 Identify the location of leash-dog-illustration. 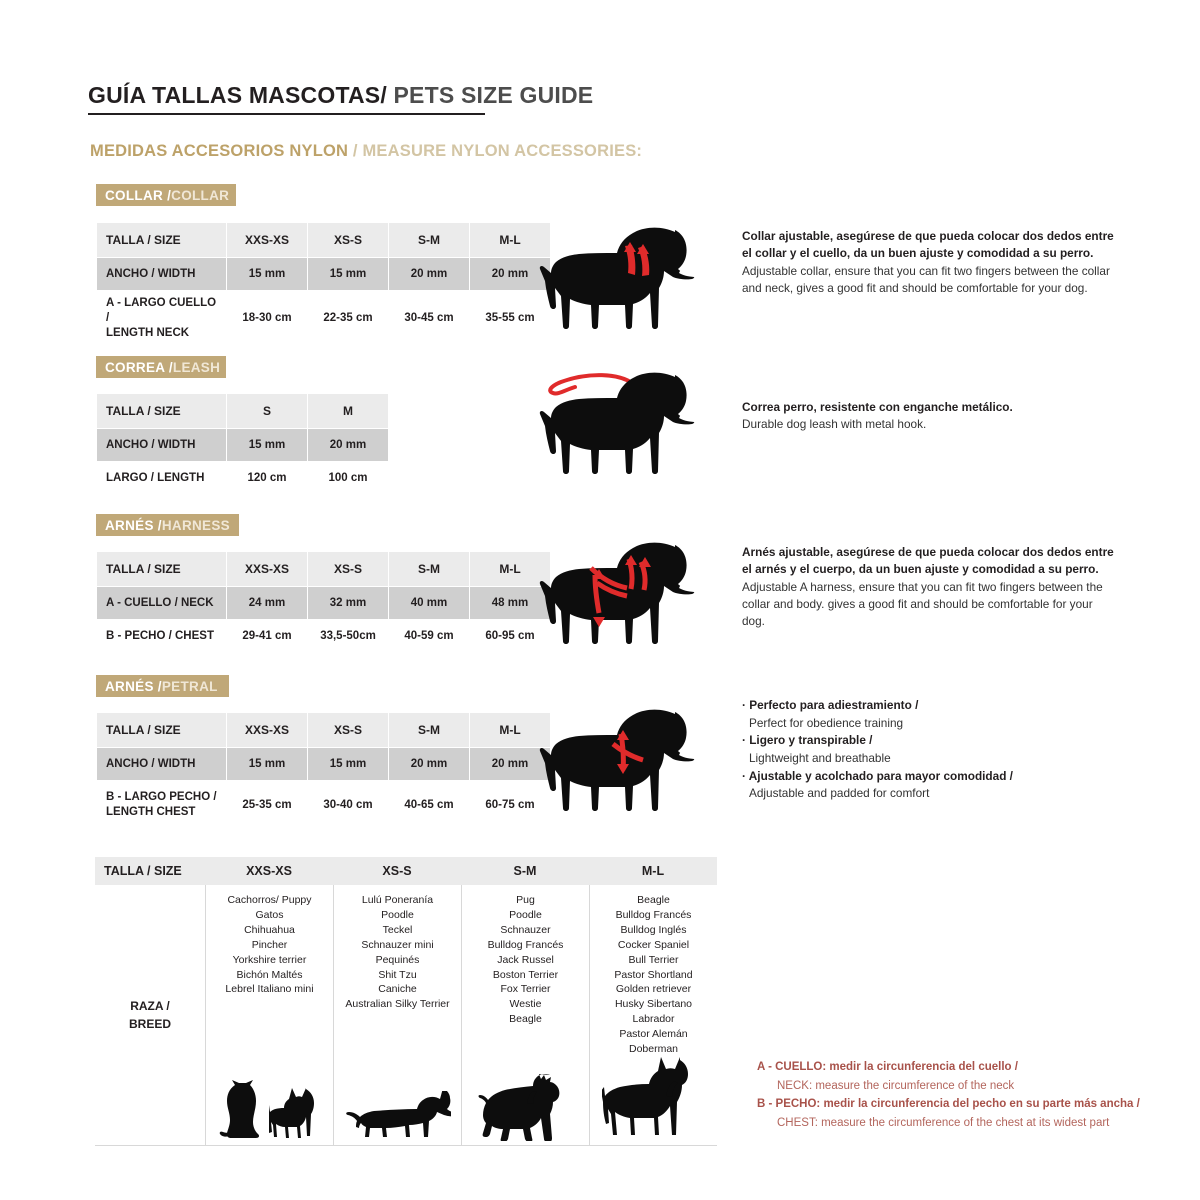
(620, 425).